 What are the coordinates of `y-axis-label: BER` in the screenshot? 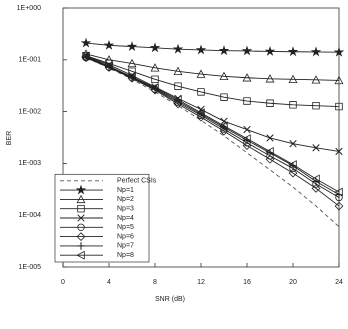 It's located at (9, 138).